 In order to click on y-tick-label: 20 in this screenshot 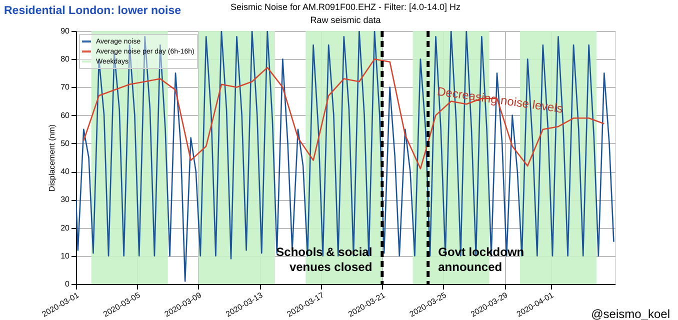, I will do `click(65, 227)`.